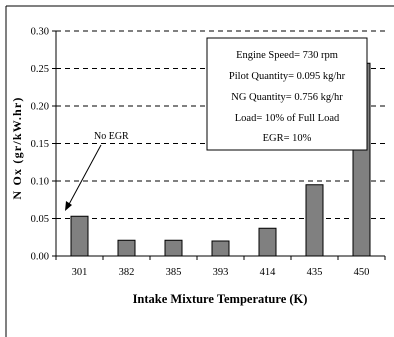  I want to click on y-tick-label: 0.10, so click(40, 182).